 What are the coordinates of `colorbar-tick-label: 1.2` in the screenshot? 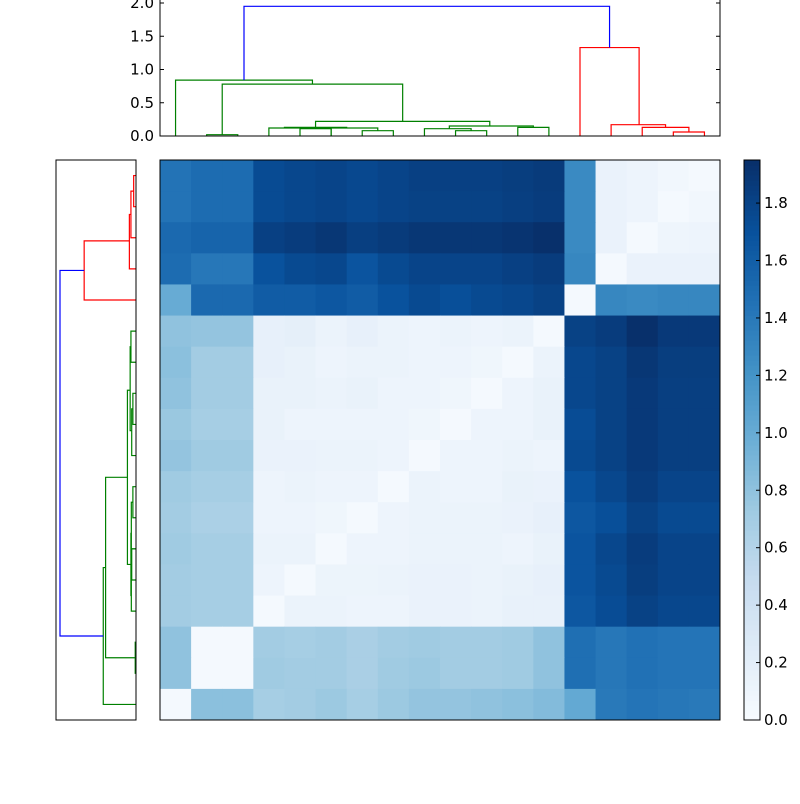 It's located at (776, 375).